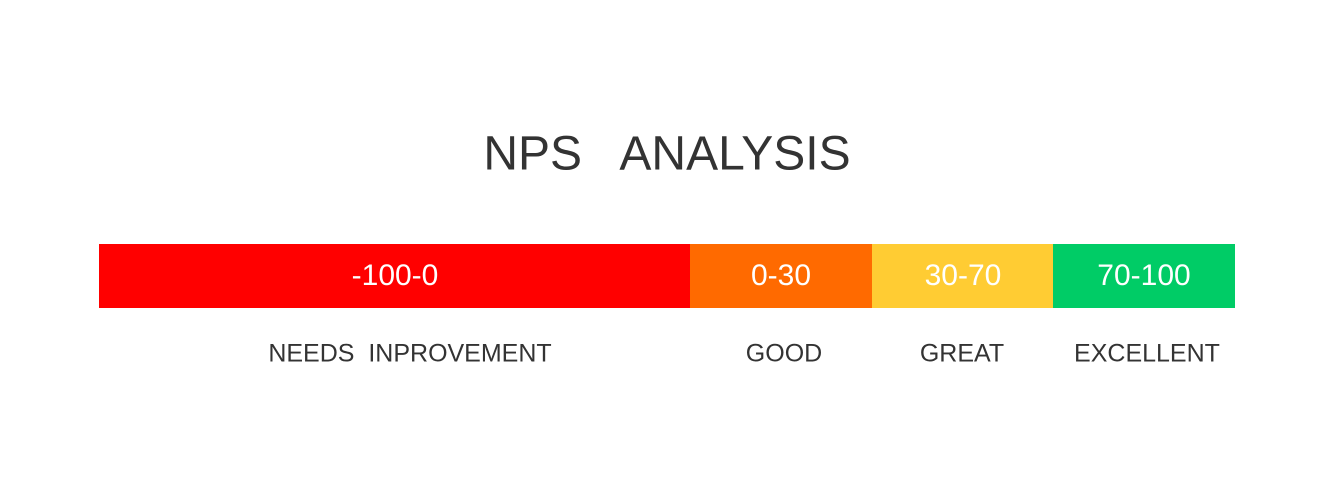  I want to click on segment-range: -100-0, so click(395, 275).